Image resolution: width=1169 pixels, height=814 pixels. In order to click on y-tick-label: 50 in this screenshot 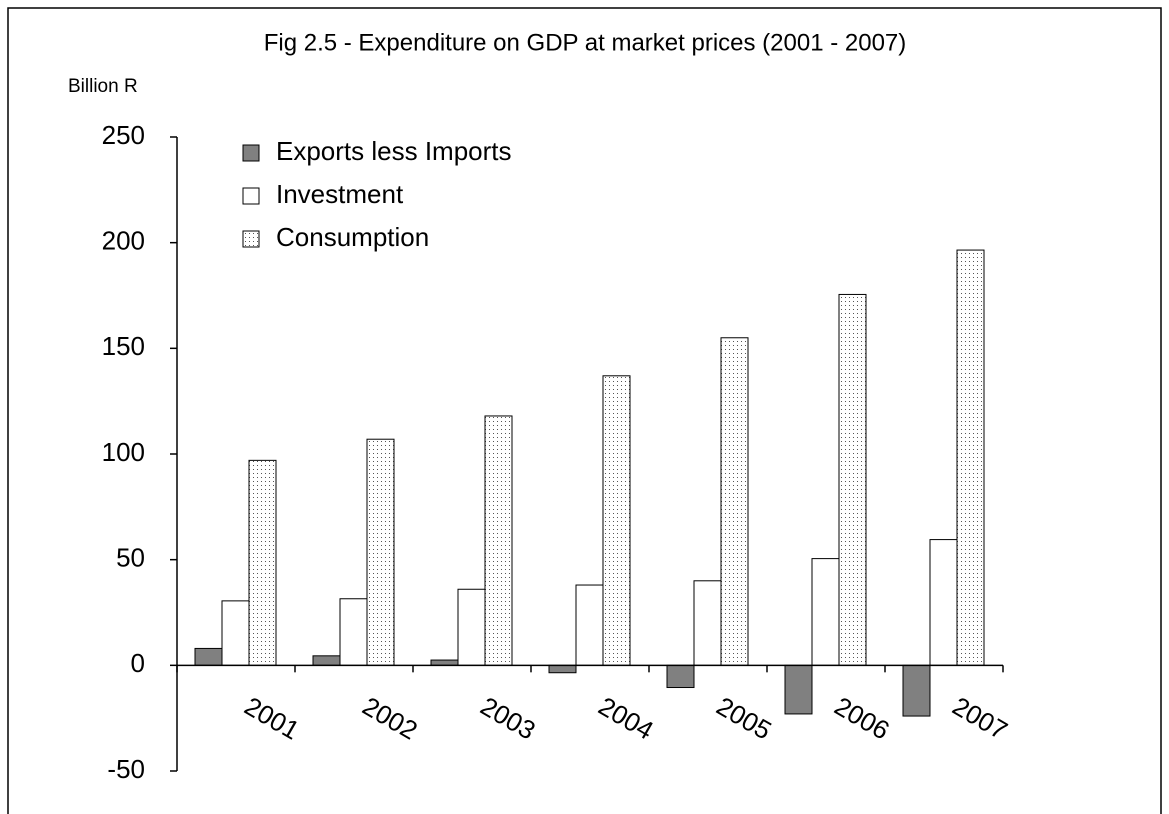, I will do `click(130, 558)`.